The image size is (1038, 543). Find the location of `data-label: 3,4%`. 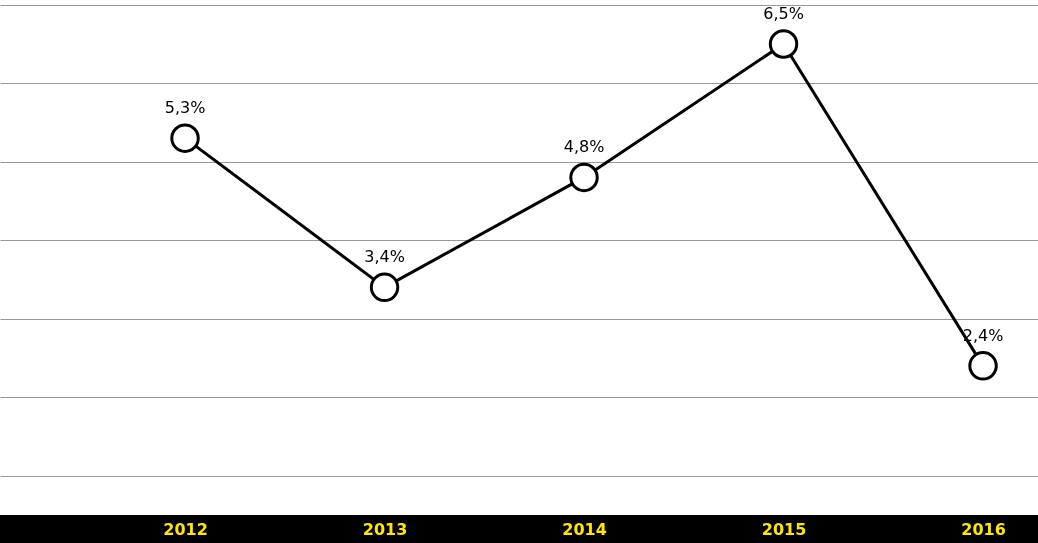

data-label: 3,4% is located at coordinates (384, 257).